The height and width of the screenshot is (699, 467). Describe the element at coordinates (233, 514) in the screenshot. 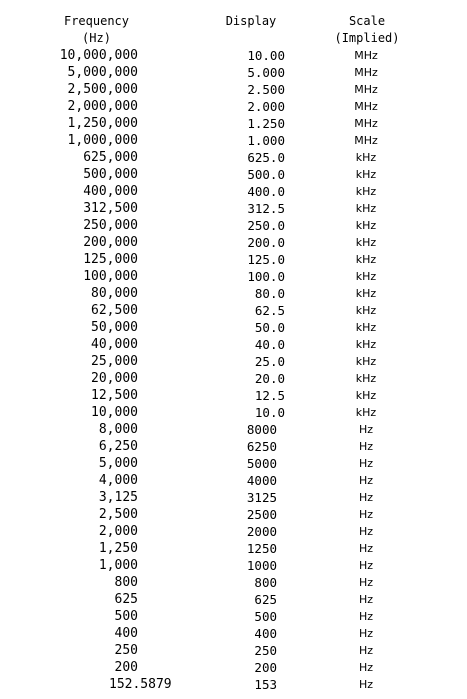

I see `table-row: 2,500 2500 Hz` at that location.